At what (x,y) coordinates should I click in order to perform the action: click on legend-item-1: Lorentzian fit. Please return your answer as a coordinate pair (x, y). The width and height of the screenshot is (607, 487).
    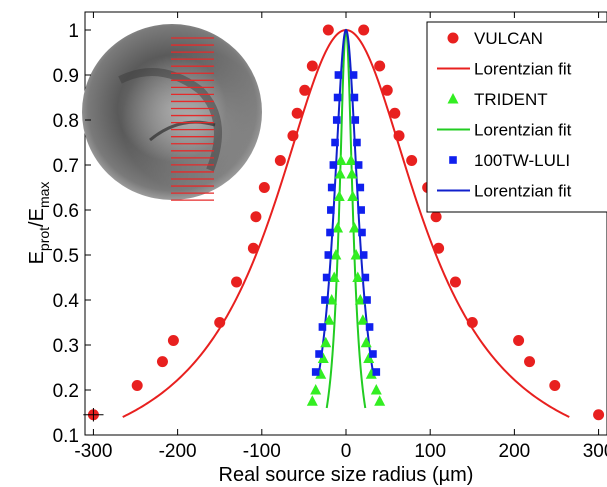
    Looking at the image, I should click on (504, 69).